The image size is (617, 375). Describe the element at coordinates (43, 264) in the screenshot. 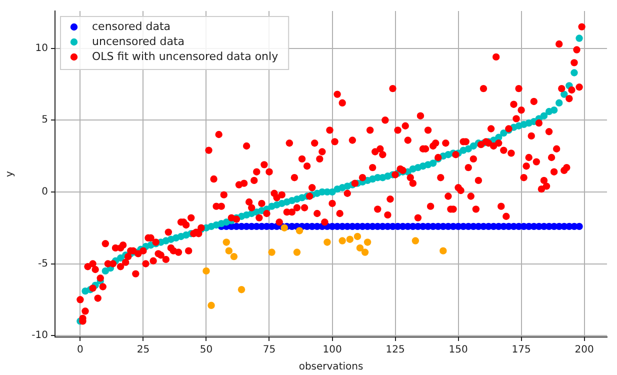

I see `y-tick-label: -5` at that location.